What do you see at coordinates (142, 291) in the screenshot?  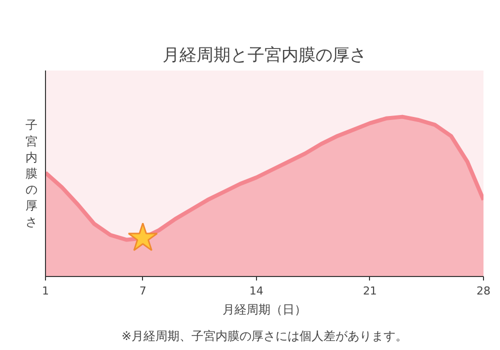 I see `x-tick-label: 7` at bounding box center [142, 291].